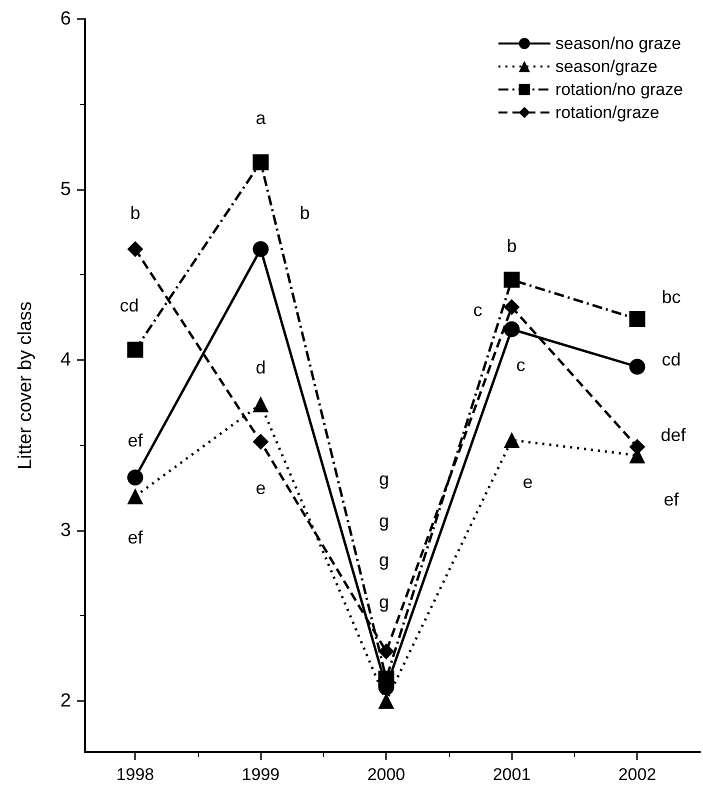 The height and width of the screenshot is (788, 703). I want to click on y-tick-label: 5, so click(65, 189).